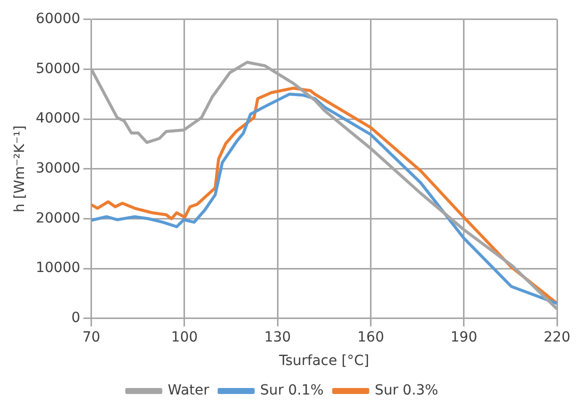 This screenshot has height=416, width=585. What do you see at coordinates (58, 268) in the screenshot?
I see `y-tick-label: 10000` at bounding box center [58, 268].